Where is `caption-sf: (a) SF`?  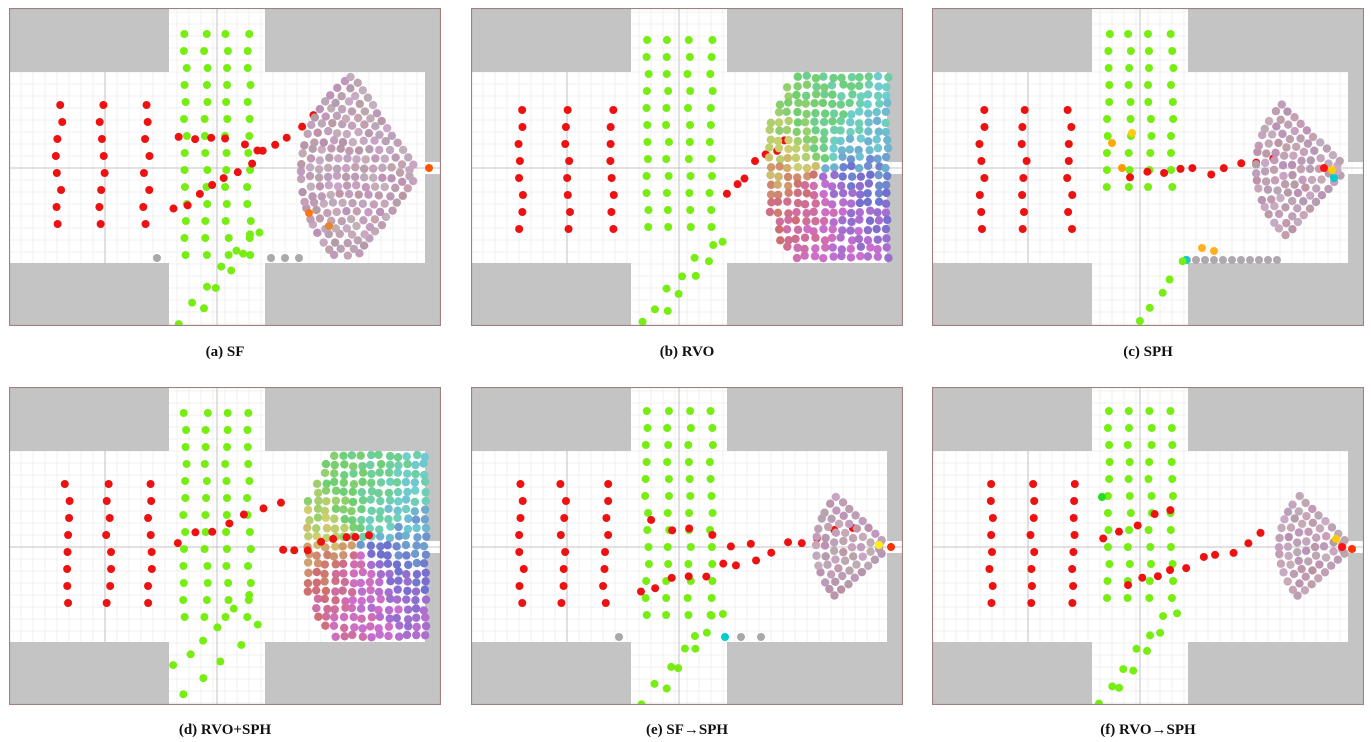 caption-sf: (a) SF is located at coordinates (225, 352).